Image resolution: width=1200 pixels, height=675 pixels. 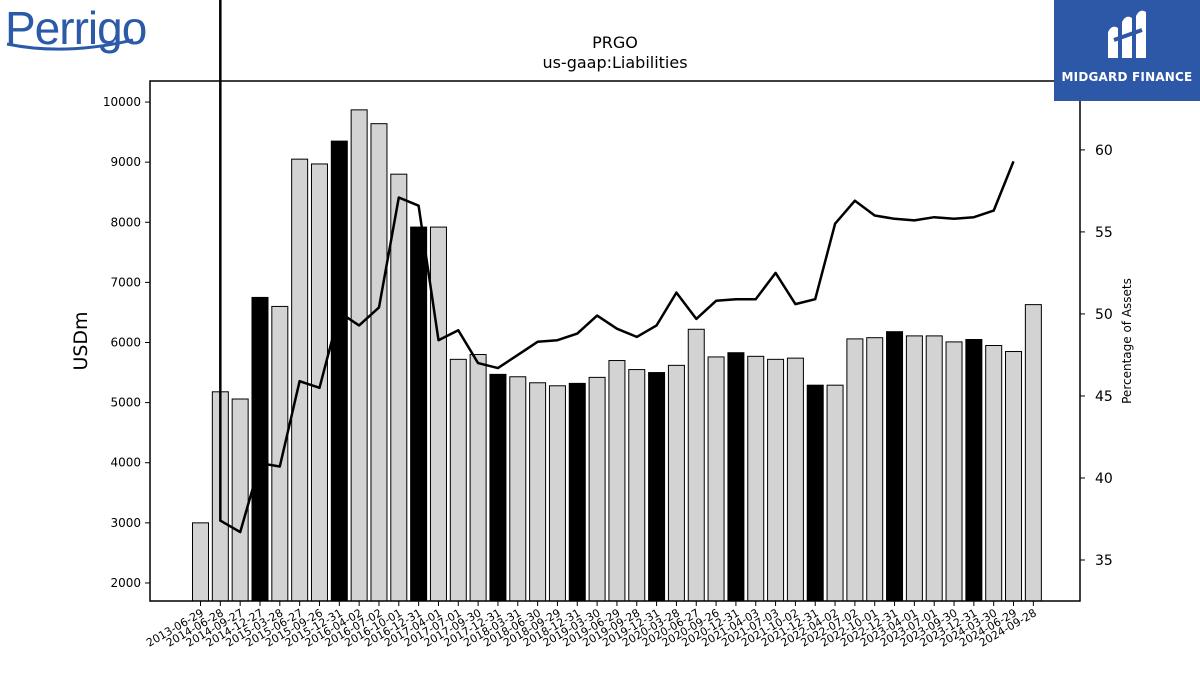 What do you see at coordinates (1104, 397) in the screenshot?
I see `y2-tick-label: 45` at bounding box center [1104, 397].